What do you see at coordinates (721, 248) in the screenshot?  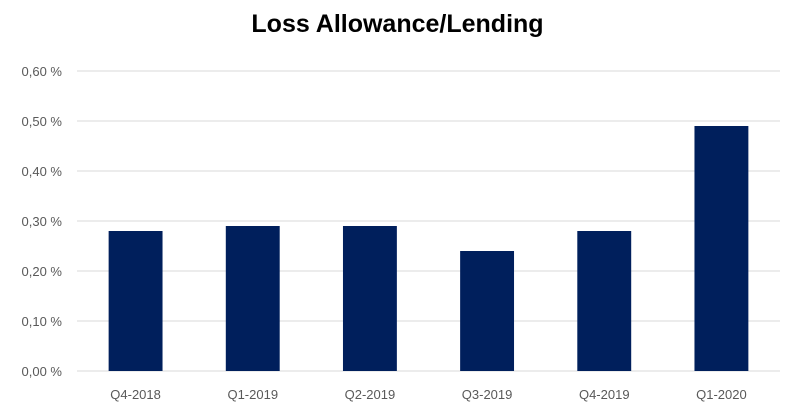 I see `bar-q1-2020` at bounding box center [721, 248].